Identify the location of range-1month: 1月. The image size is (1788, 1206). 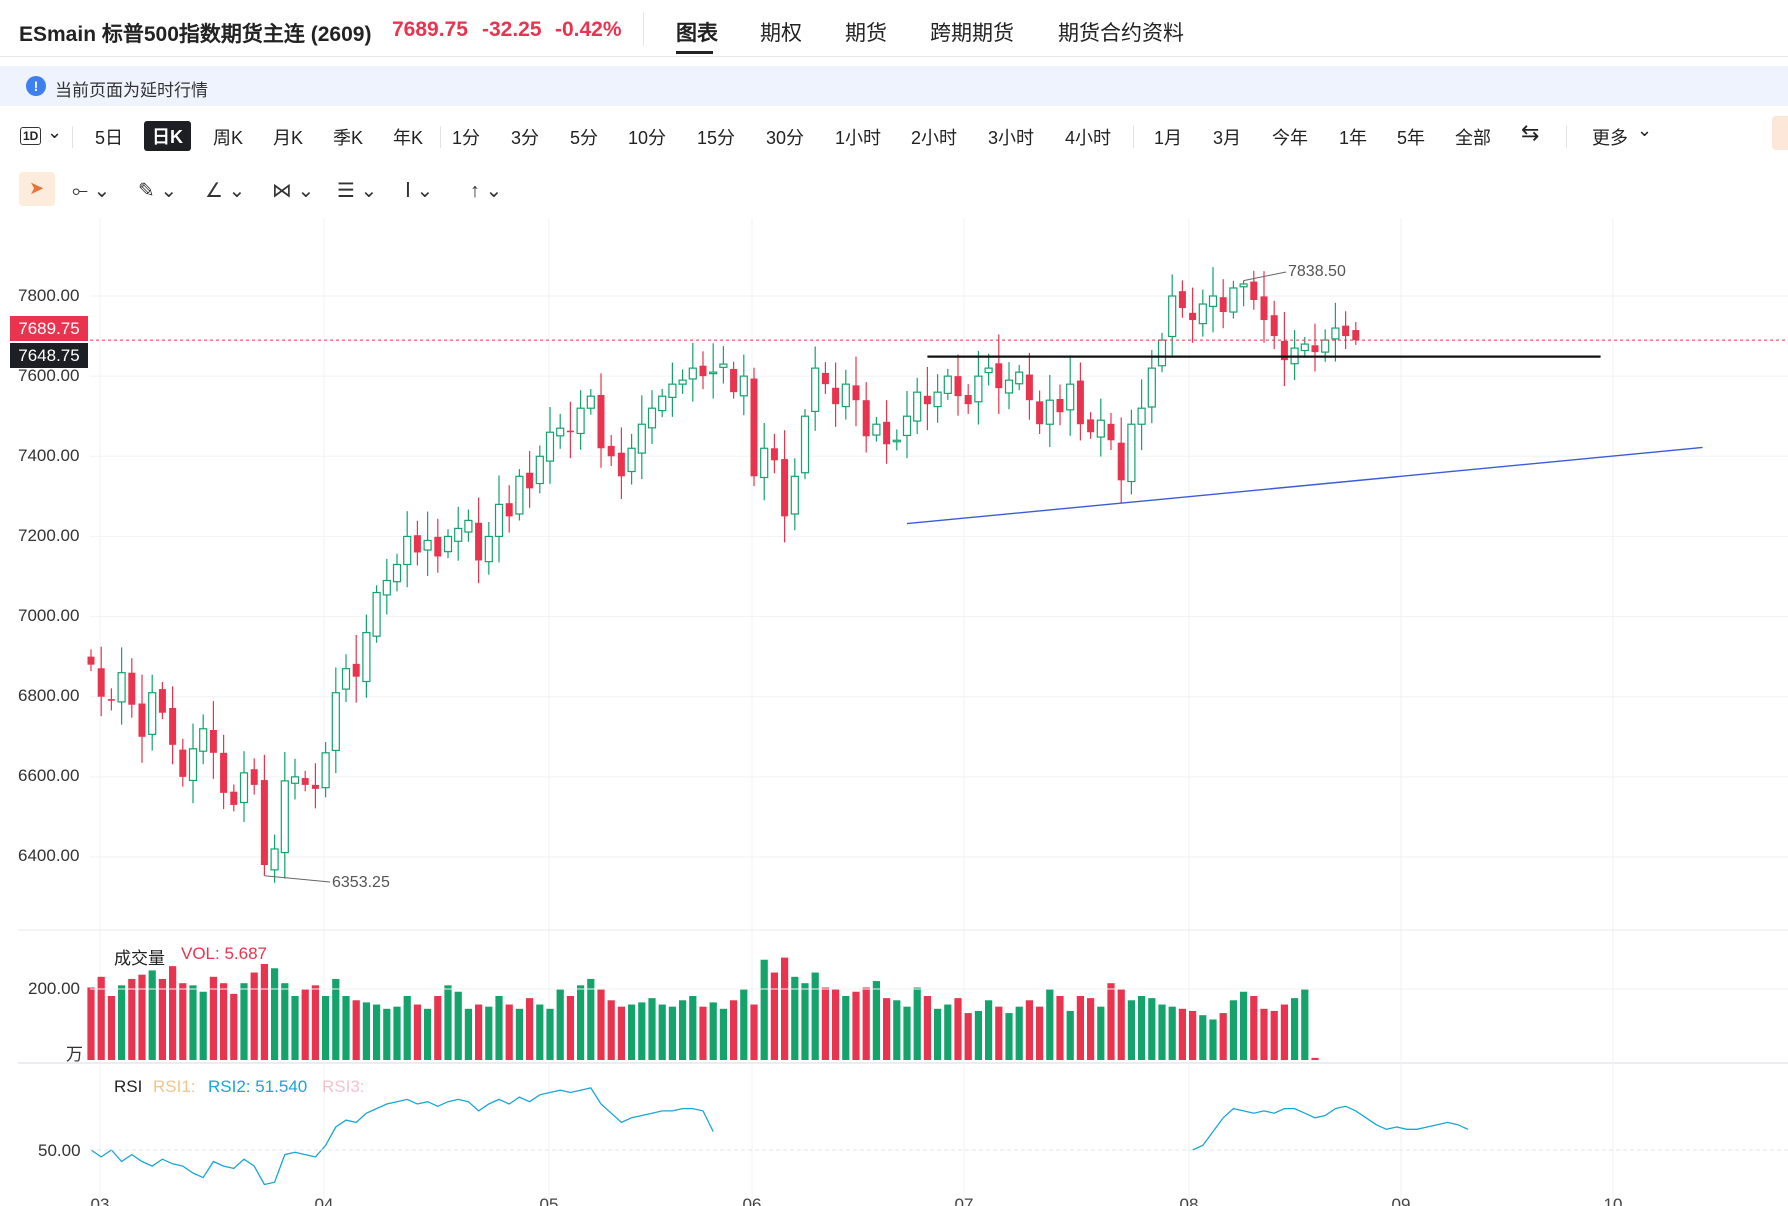
(1168, 138).